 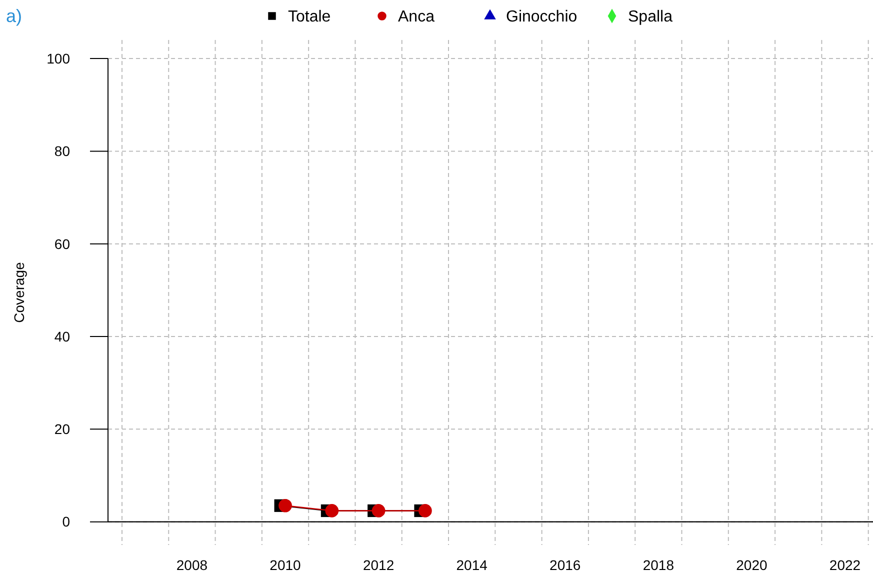 What do you see at coordinates (192, 565) in the screenshot?
I see `x-tick-label: 2008` at bounding box center [192, 565].